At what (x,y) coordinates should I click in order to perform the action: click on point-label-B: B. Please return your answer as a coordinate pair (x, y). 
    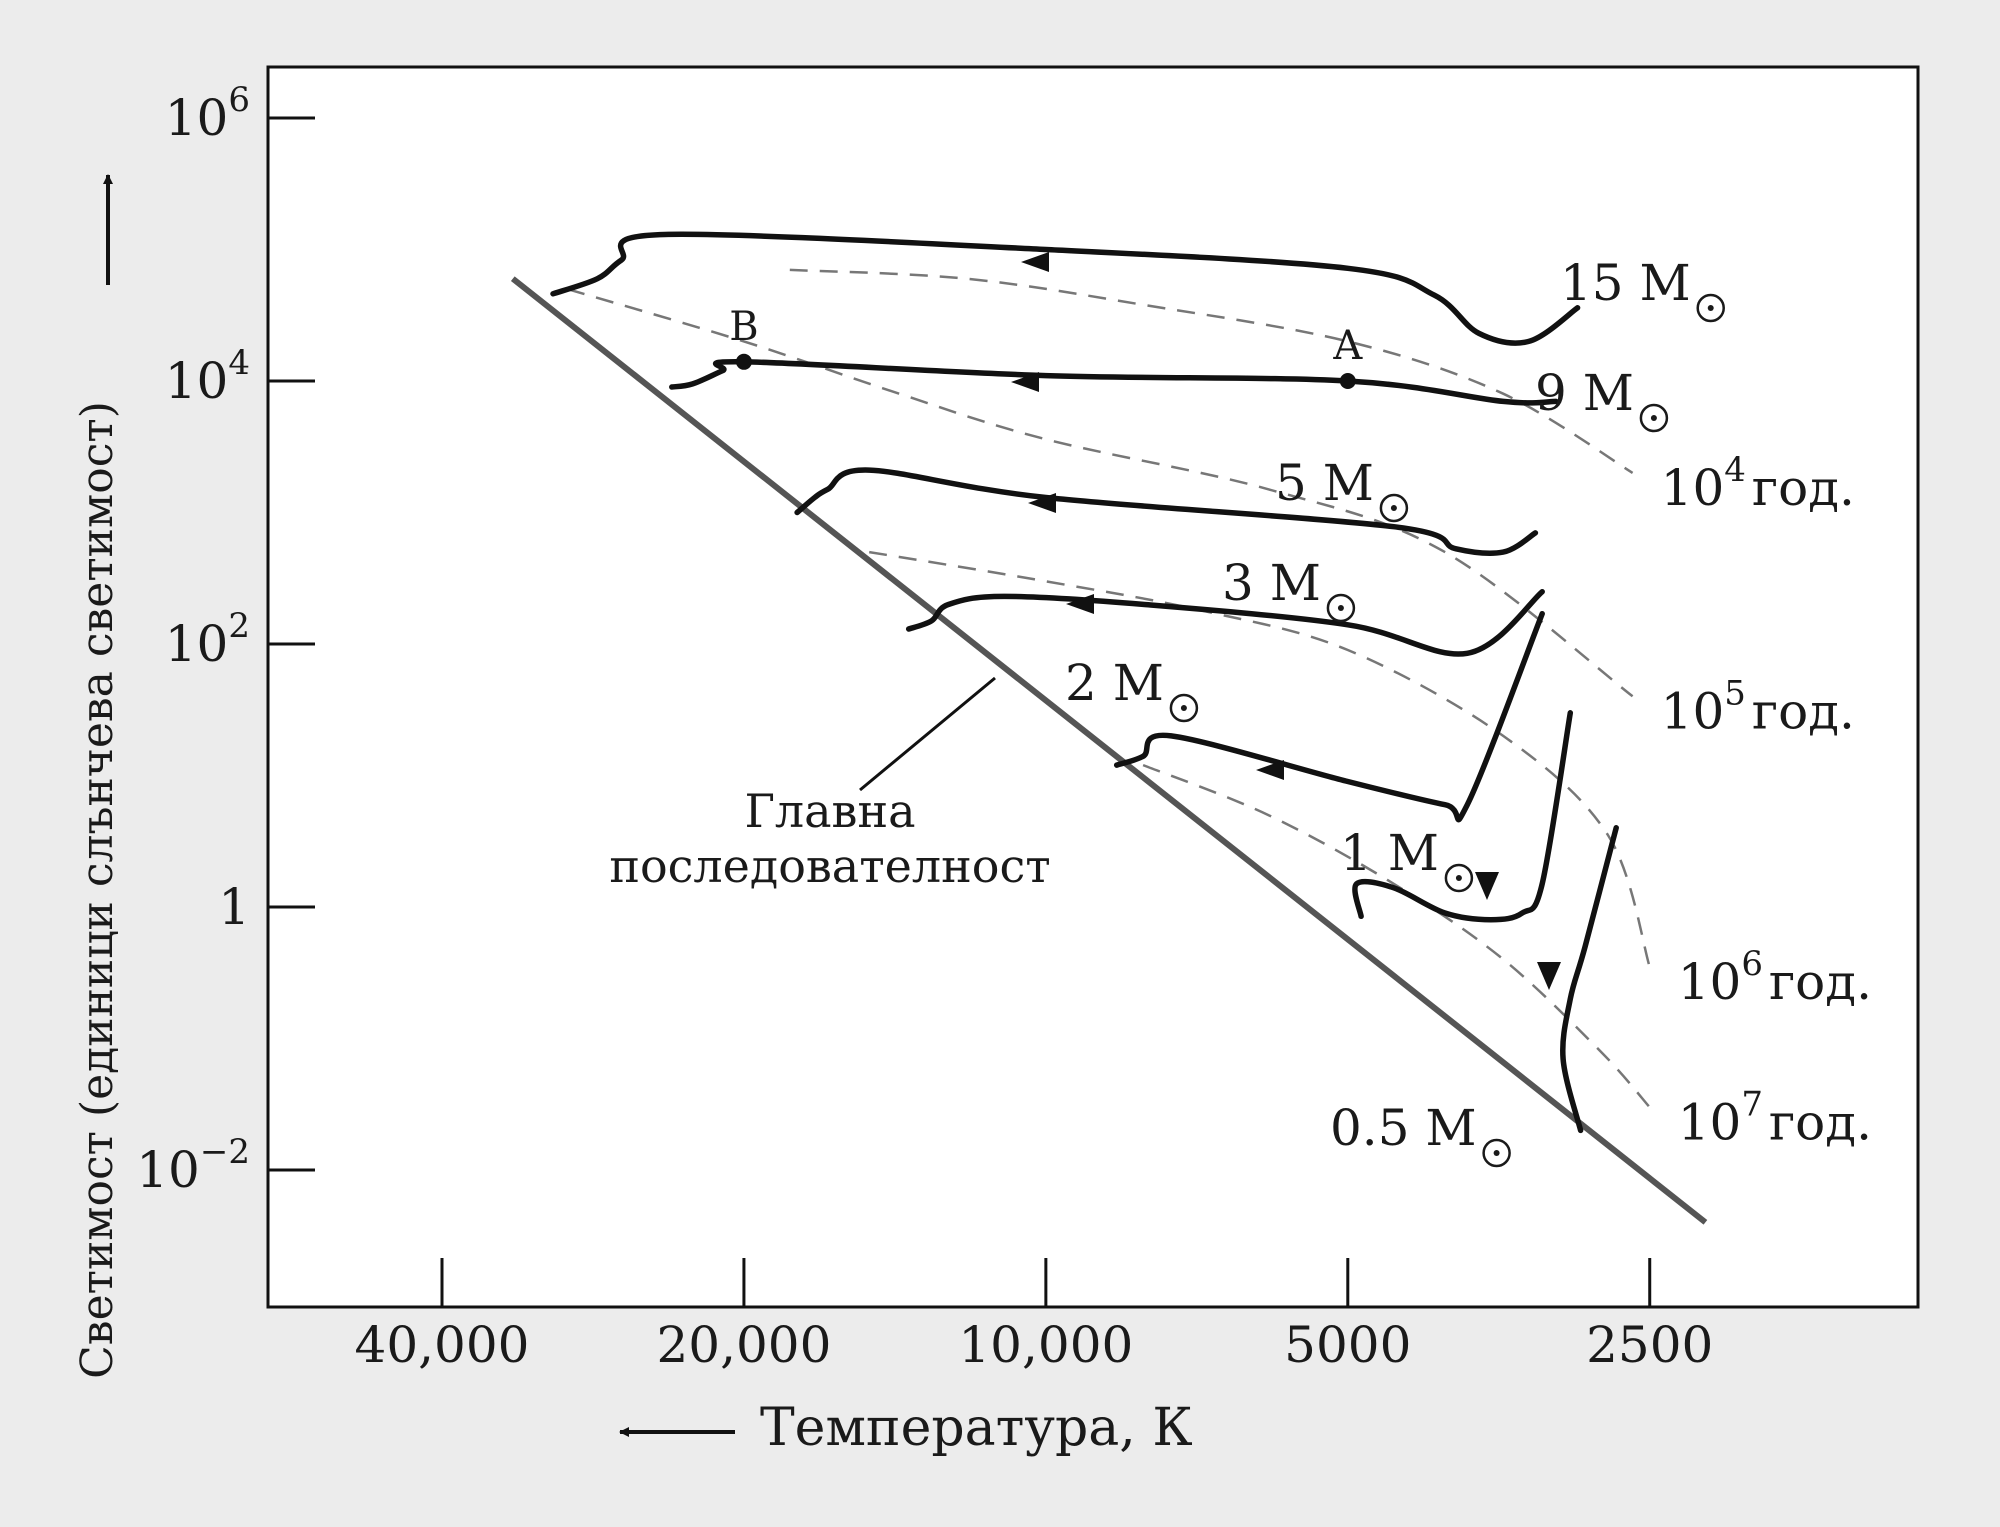
    Looking at the image, I should click on (743, 327).